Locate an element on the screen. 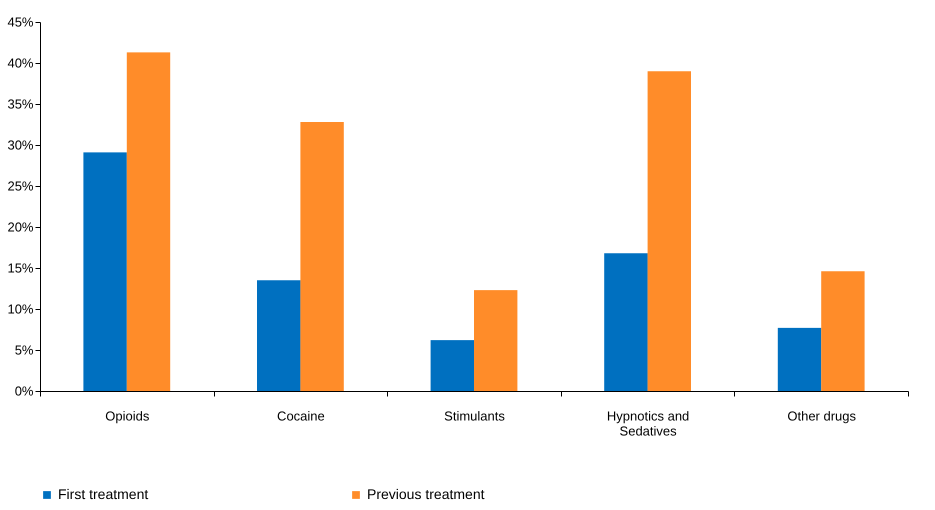 This screenshot has width=935, height=510. y-tick-label: 5% is located at coordinates (24, 350).